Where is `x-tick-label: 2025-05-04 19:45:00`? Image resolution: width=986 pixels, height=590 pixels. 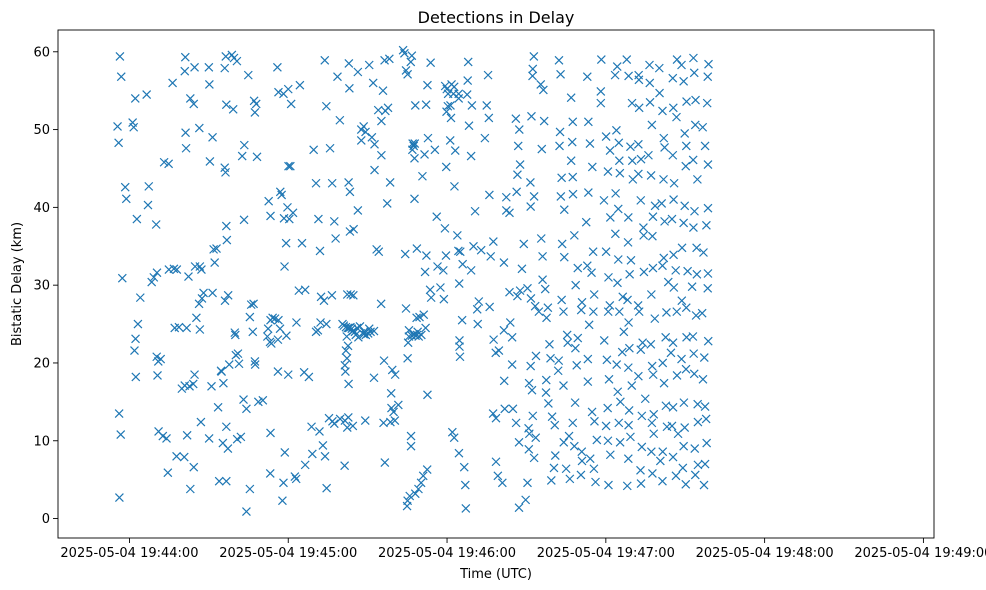
x-tick-label: 2025-05-04 19:45:00 is located at coordinates (288, 553).